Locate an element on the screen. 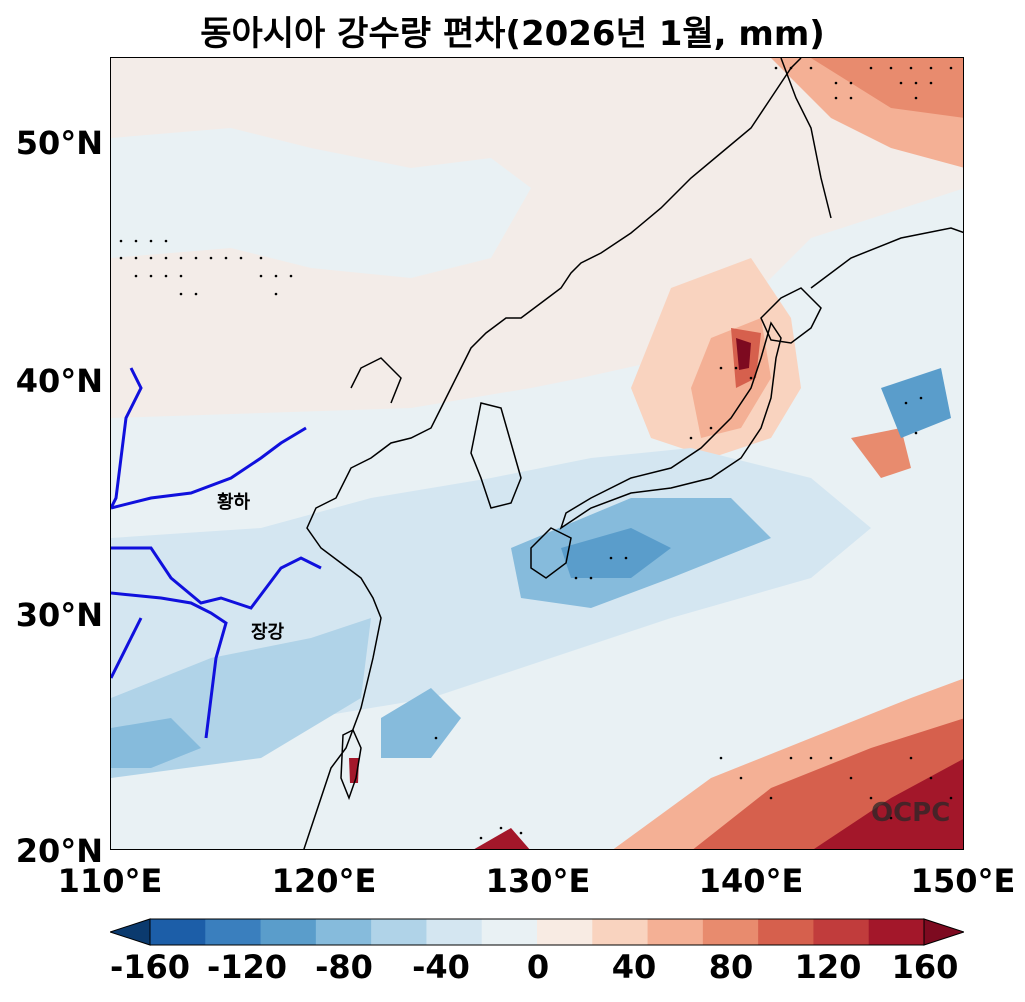 This screenshot has height=1002, width=1025. lon-label-150: 150°E is located at coordinates (963, 881).